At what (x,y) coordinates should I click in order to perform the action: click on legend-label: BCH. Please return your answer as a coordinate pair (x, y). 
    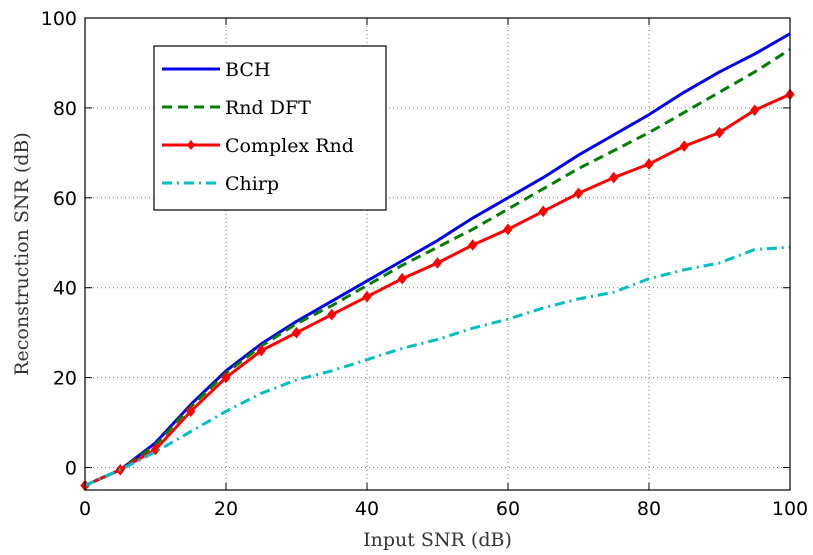
    Looking at the image, I should click on (247, 70).